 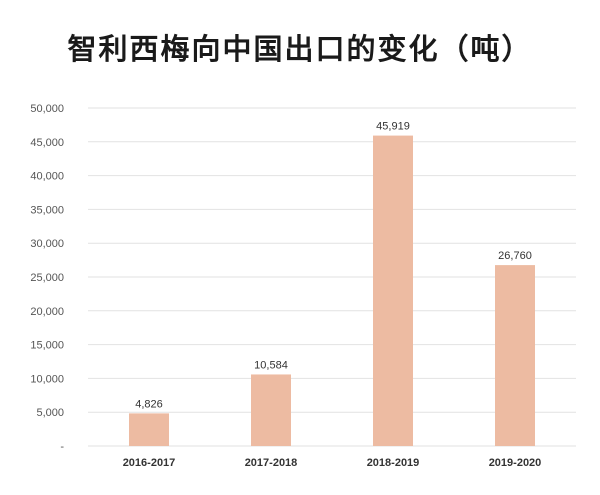 What do you see at coordinates (47, 109) in the screenshot?
I see `y-tick-label: 50,000` at bounding box center [47, 109].